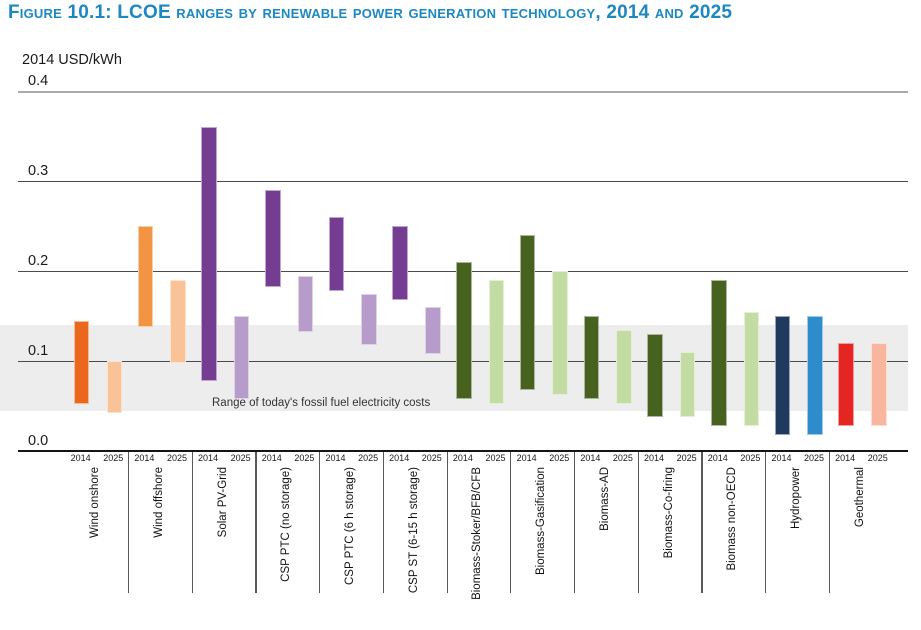 The height and width of the screenshot is (630, 921). What do you see at coordinates (208, 458) in the screenshot?
I see `year-label-solar-pv-grid-2014: 2014` at bounding box center [208, 458].